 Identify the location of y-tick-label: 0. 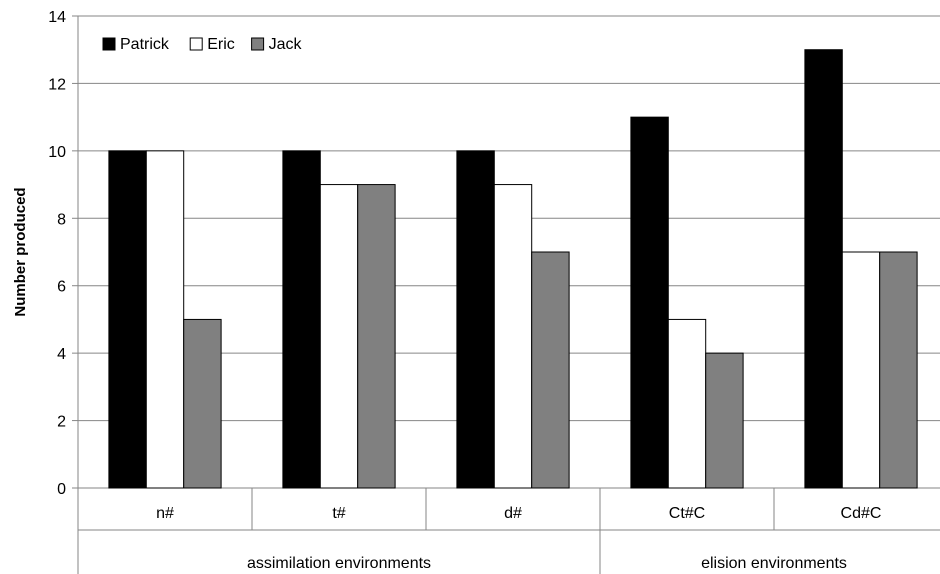
(61, 489).